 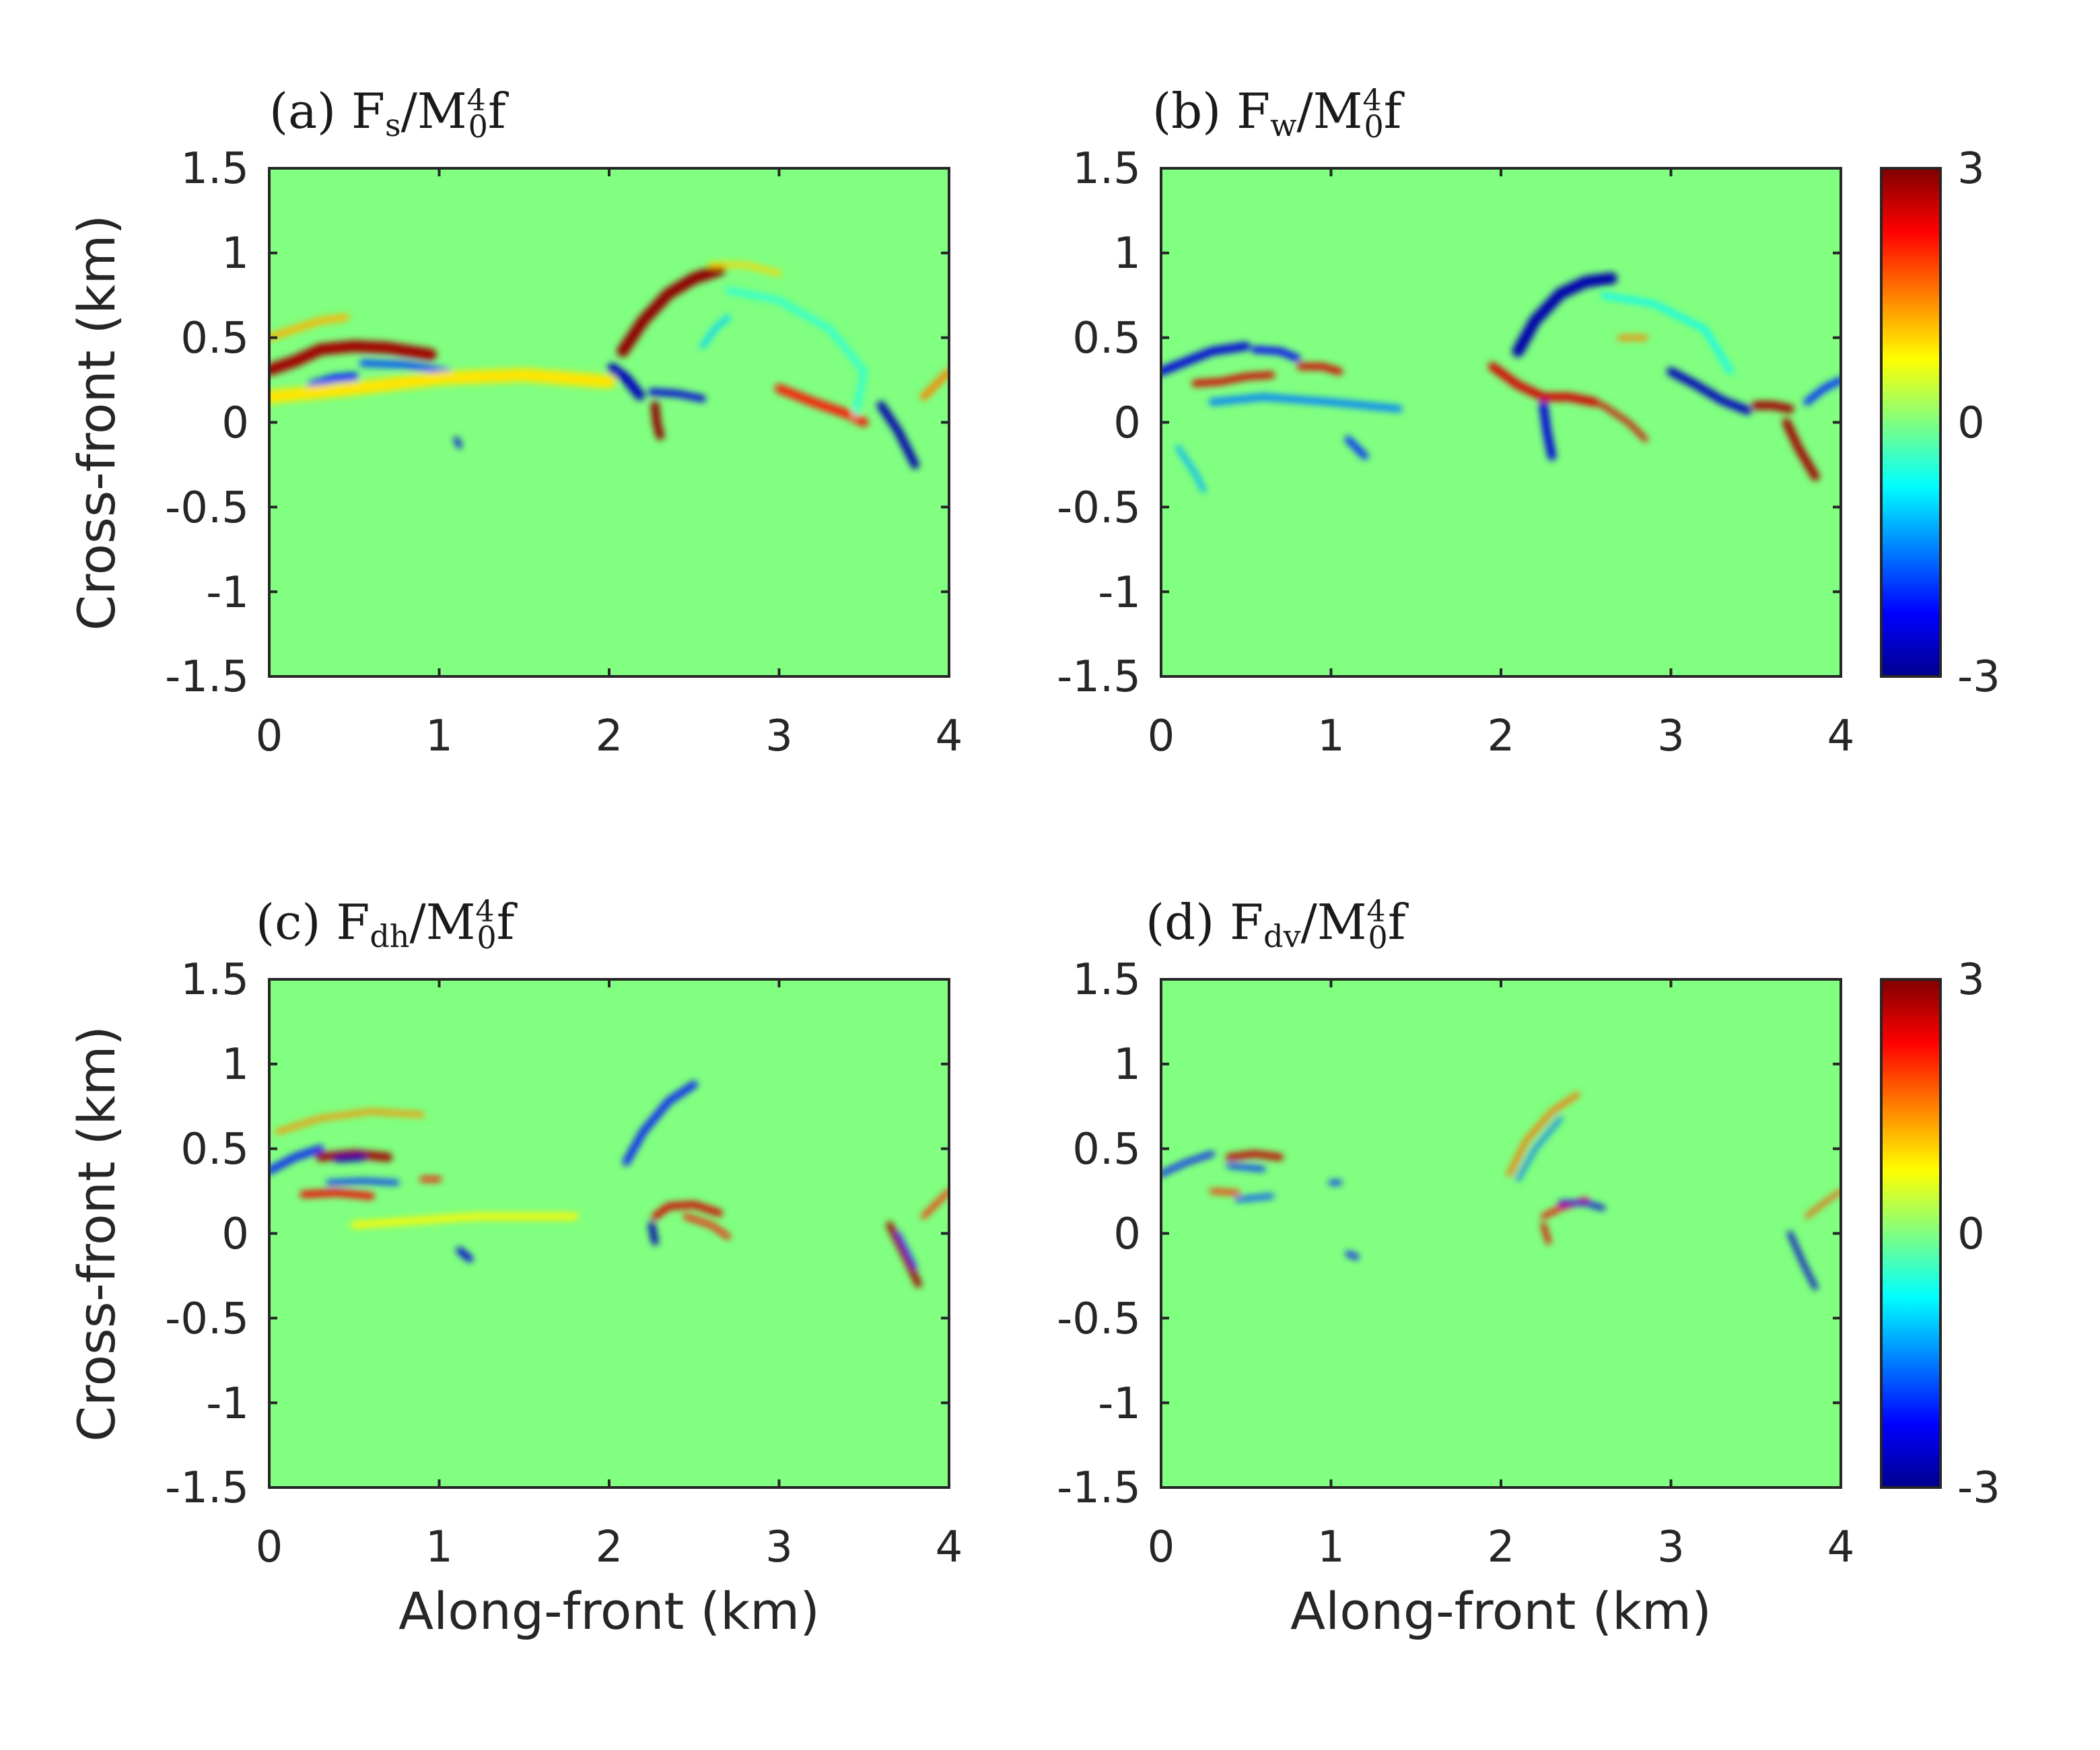 I want to click on panel-d-title: (d) Fdv/M4 0f, so click(x=1277, y=925).